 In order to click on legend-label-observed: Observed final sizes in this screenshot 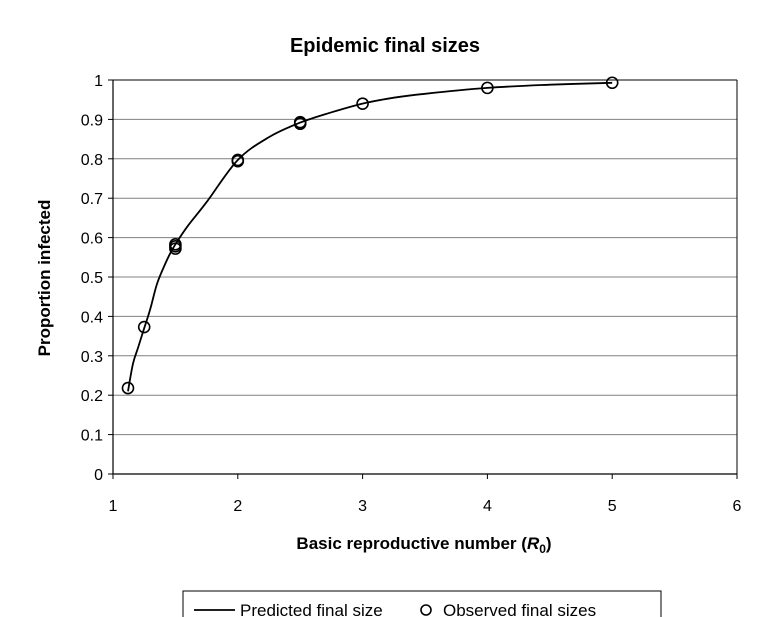, I will do `click(519, 609)`.